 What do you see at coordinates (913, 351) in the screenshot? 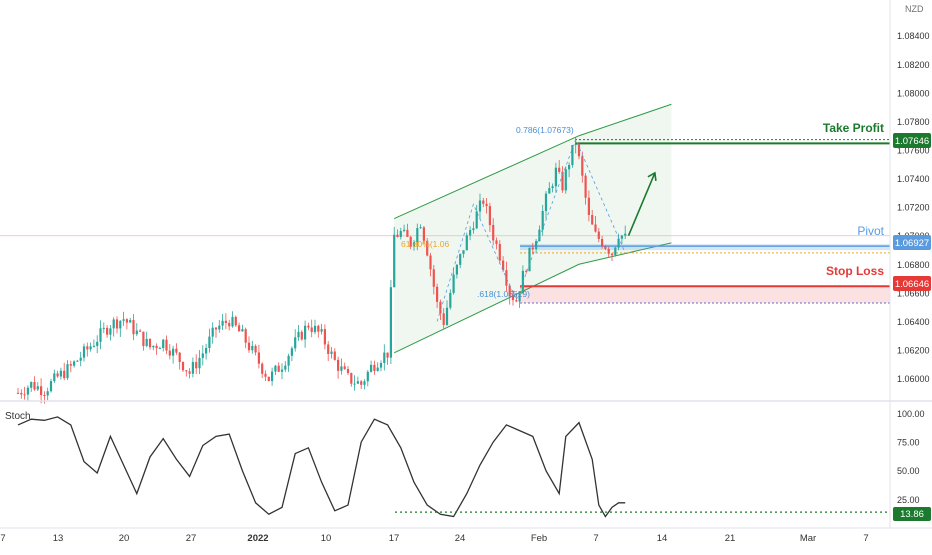
I see `price-tick-label: 1.06200` at bounding box center [913, 351].